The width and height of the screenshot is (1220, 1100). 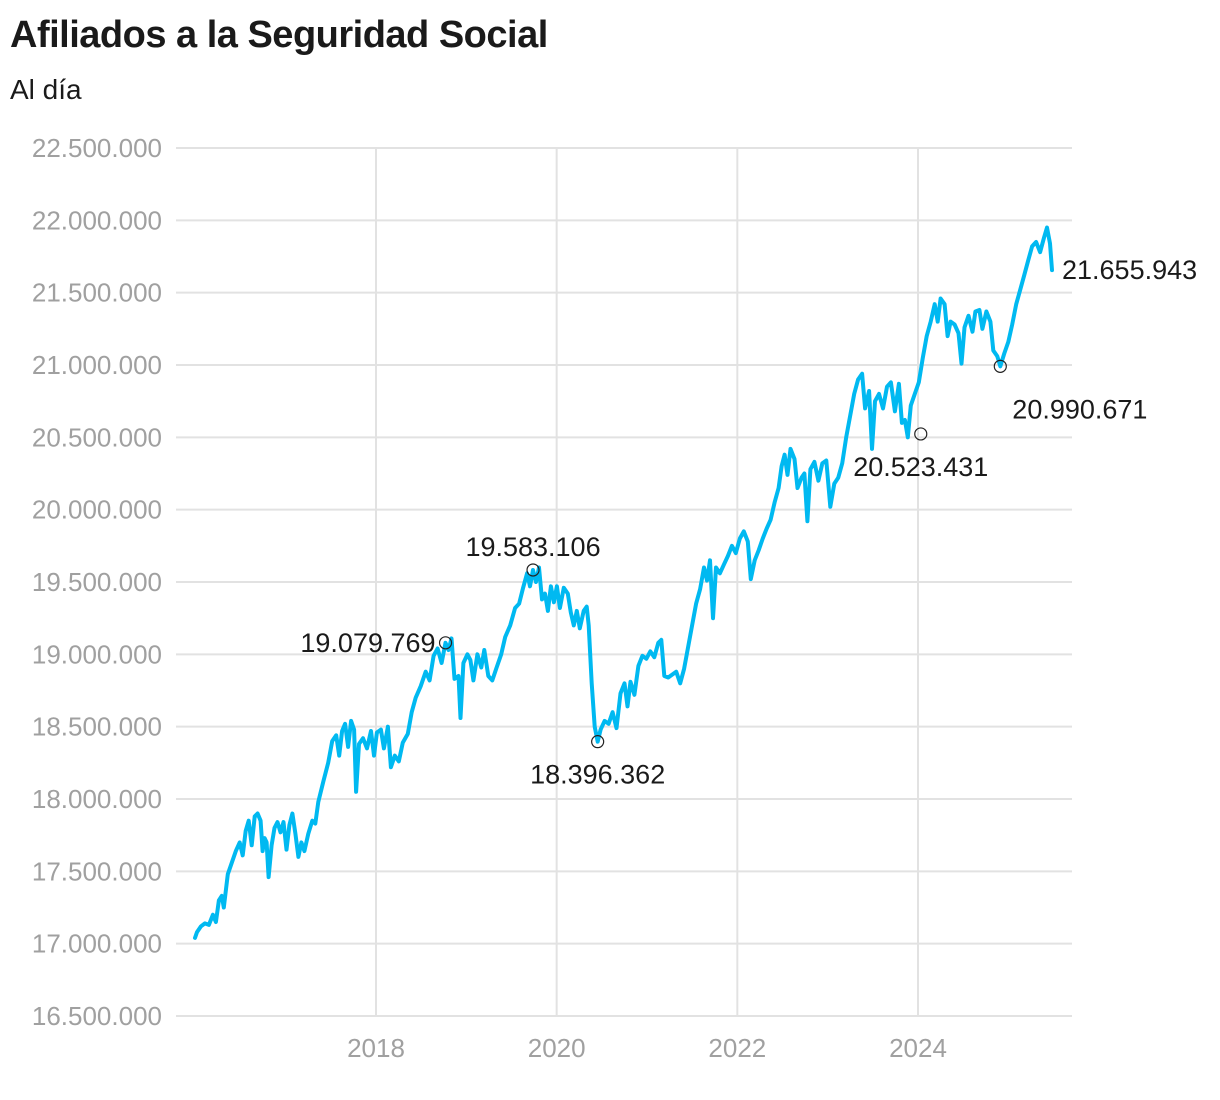 What do you see at coordinates (532, 547) in the screenshot?
I see `annotation-label: 19.583.106` at bounding box center [532, 547].